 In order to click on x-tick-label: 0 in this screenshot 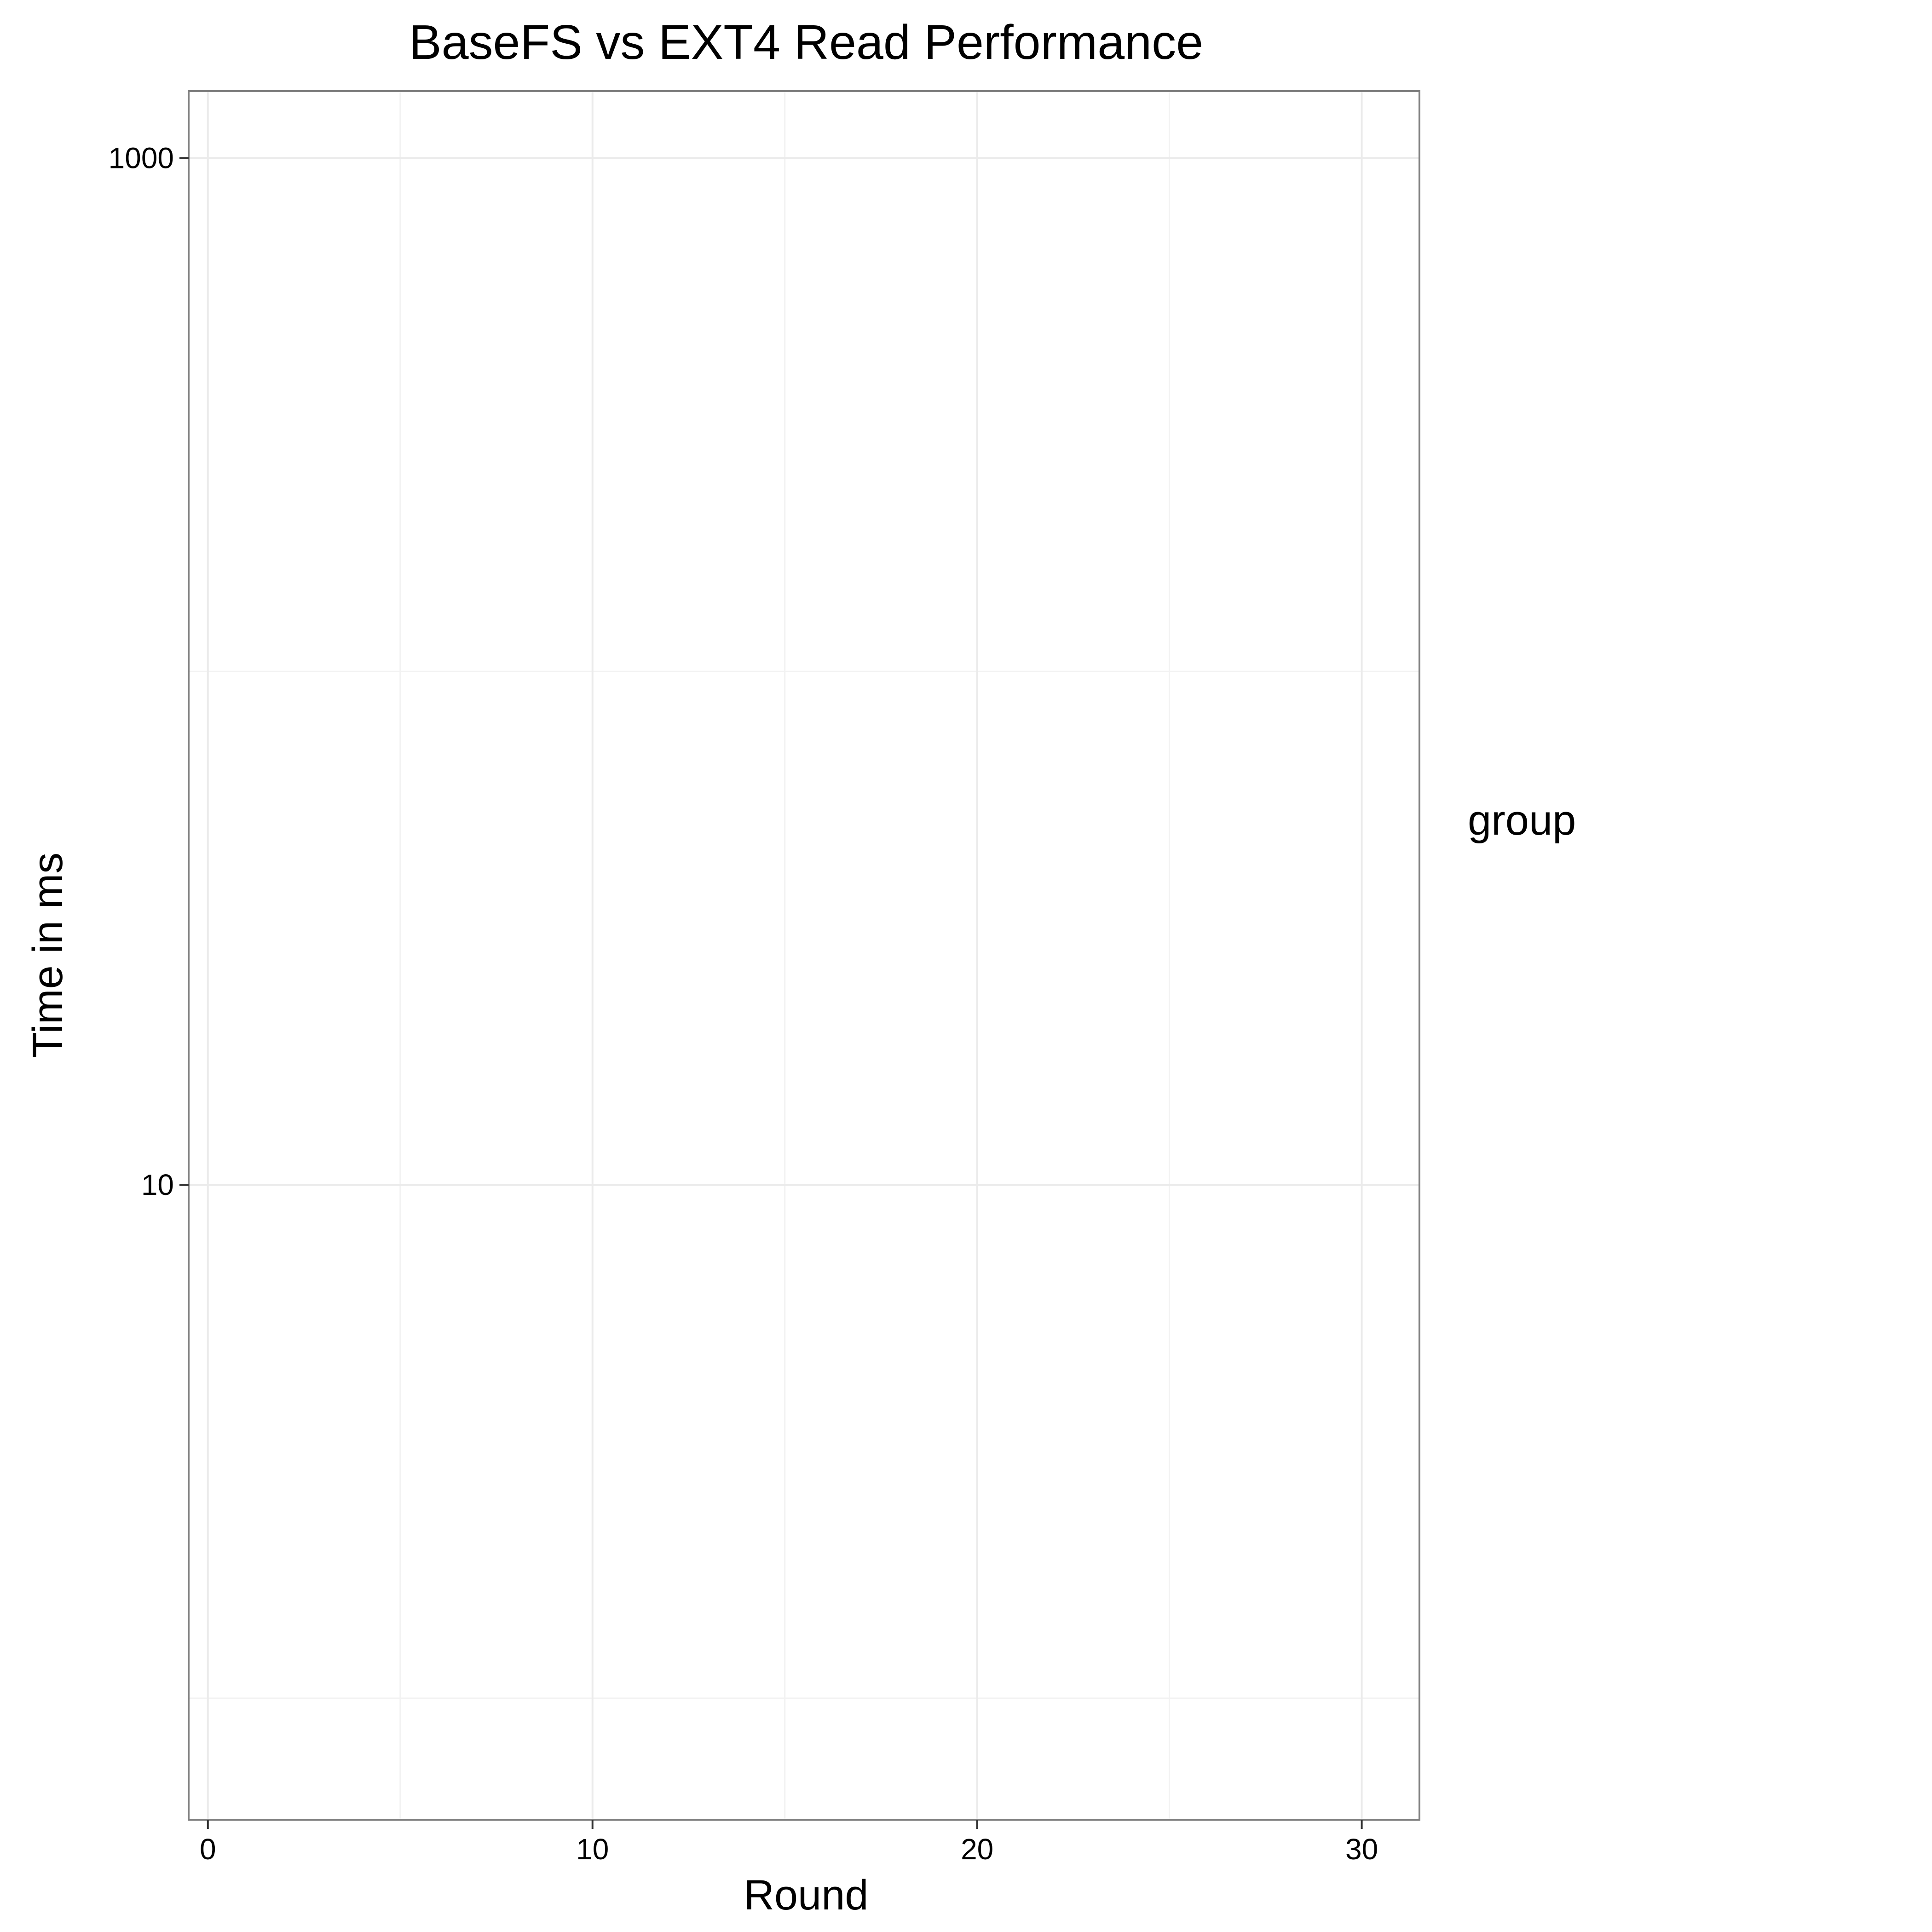, I will do `click(208, 1849)`.